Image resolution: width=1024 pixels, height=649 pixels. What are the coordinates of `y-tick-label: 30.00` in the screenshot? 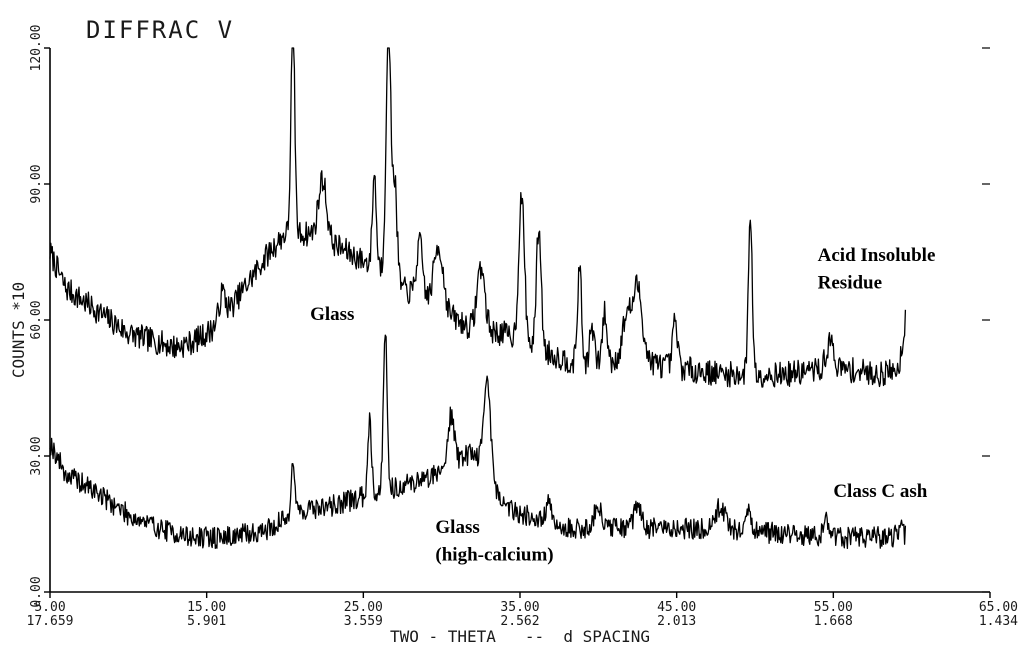 It's located at (36, 455).